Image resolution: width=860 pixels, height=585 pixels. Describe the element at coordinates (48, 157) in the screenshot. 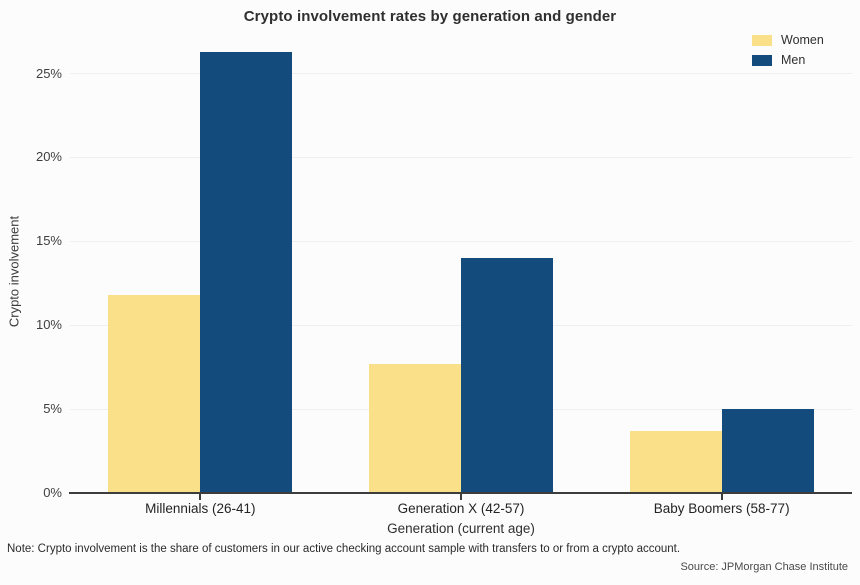

I see `y-tick-label: 20%` at that location.